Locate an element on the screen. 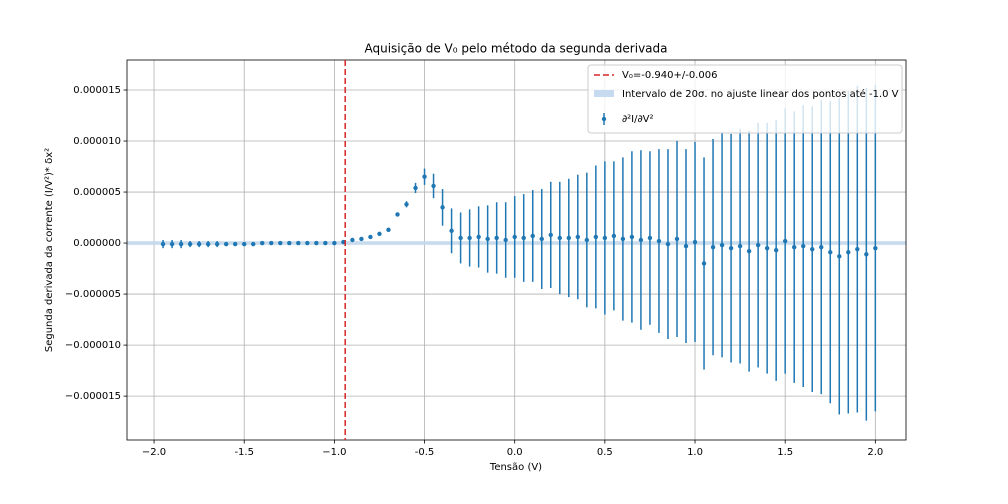  x-tick-label: 1.5 is located at coordinates (785, 452).